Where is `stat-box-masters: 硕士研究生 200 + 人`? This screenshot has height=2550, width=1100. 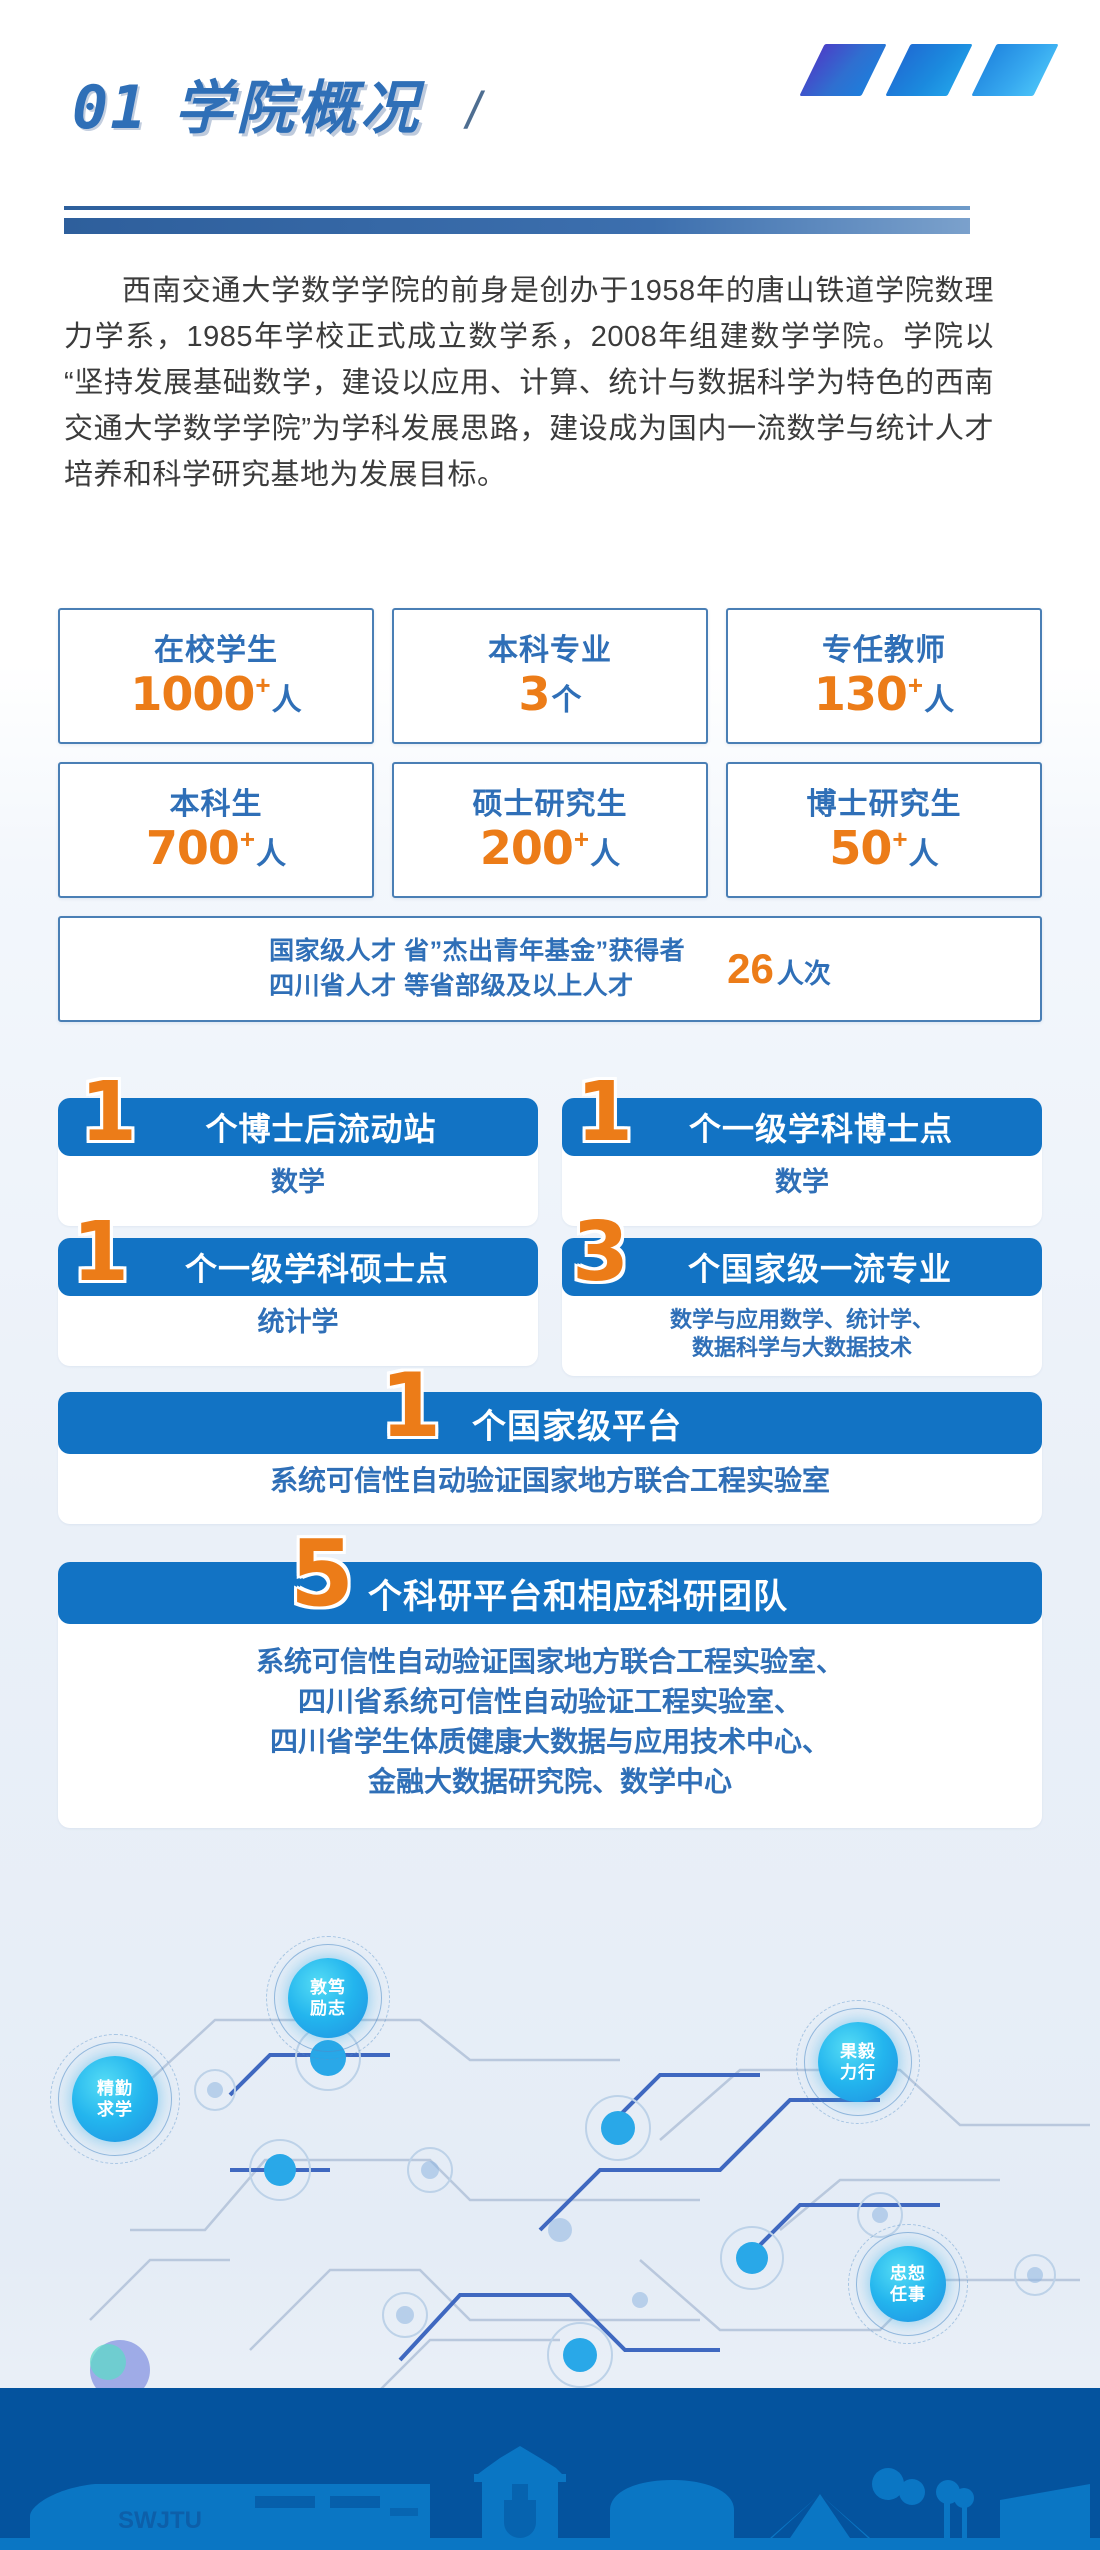
stat-box-masters: 硕士研究生 200 + 人 is located at coordinates (550, 830).